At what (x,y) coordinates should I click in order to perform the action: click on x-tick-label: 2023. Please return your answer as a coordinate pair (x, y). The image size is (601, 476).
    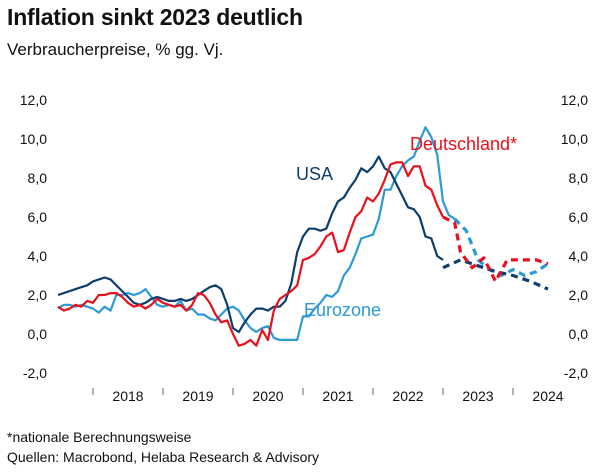
    Looking at the image, I should click on (477, 396).